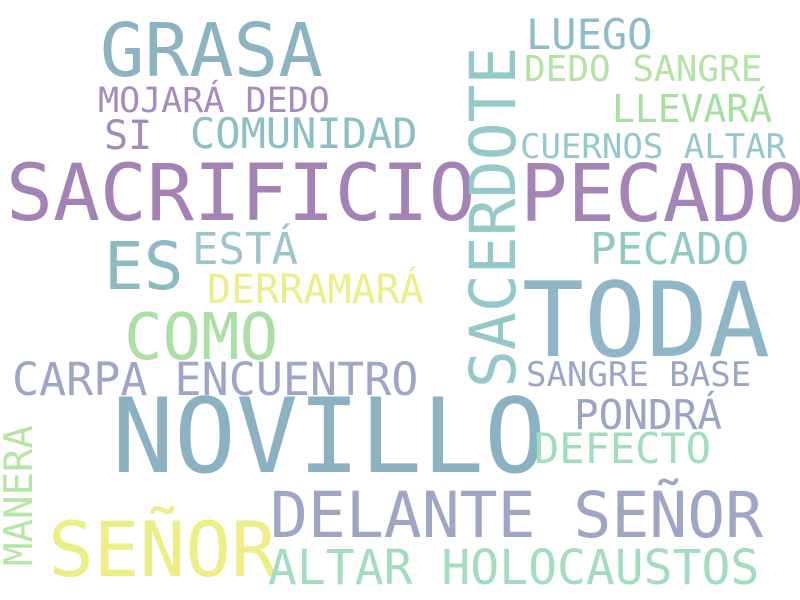  I want to click on word-sacerdote: SACERDOTE, so click(493, 217).